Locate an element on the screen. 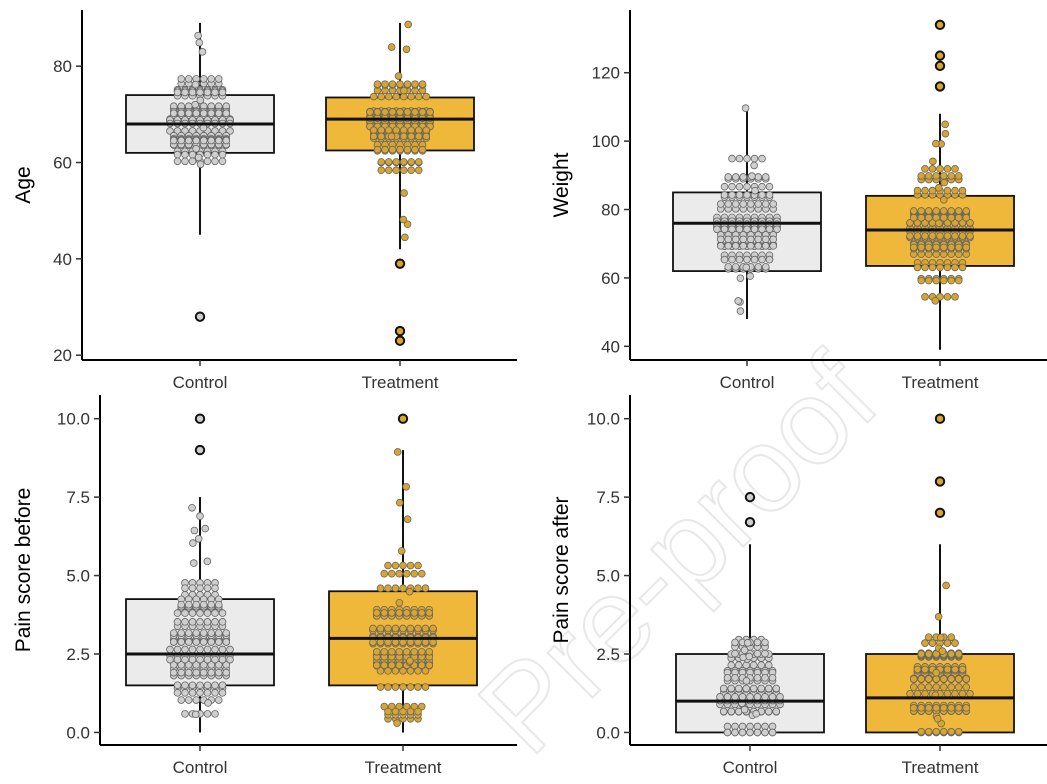 Image resolution: width=1047 pixels, height=784 pixels. outlier-point is located at coordinates (200, 316).